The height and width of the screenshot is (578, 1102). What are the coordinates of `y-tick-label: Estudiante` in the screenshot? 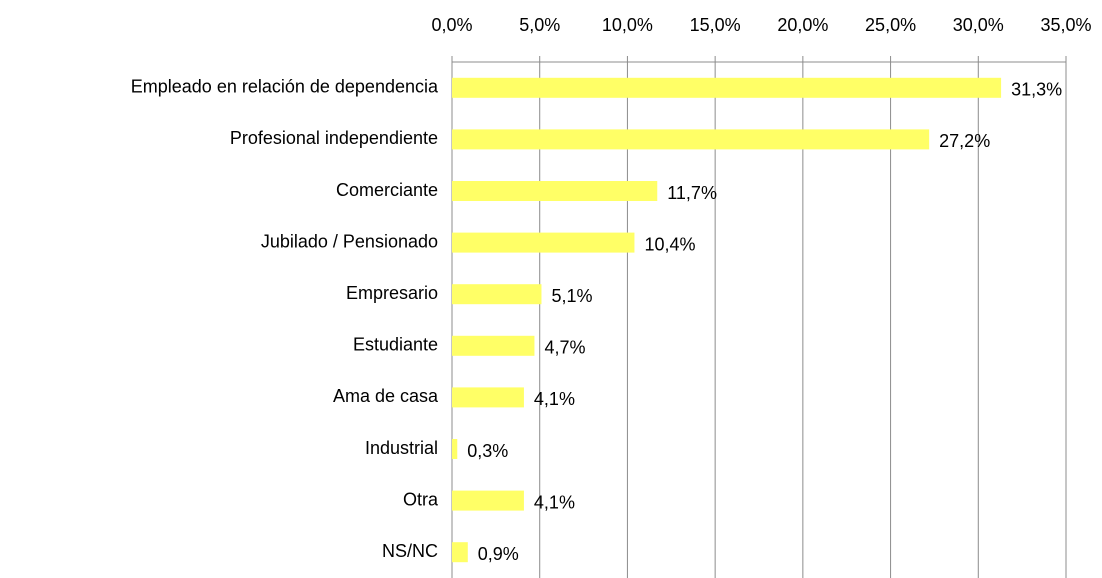 It's located at (395, 345).